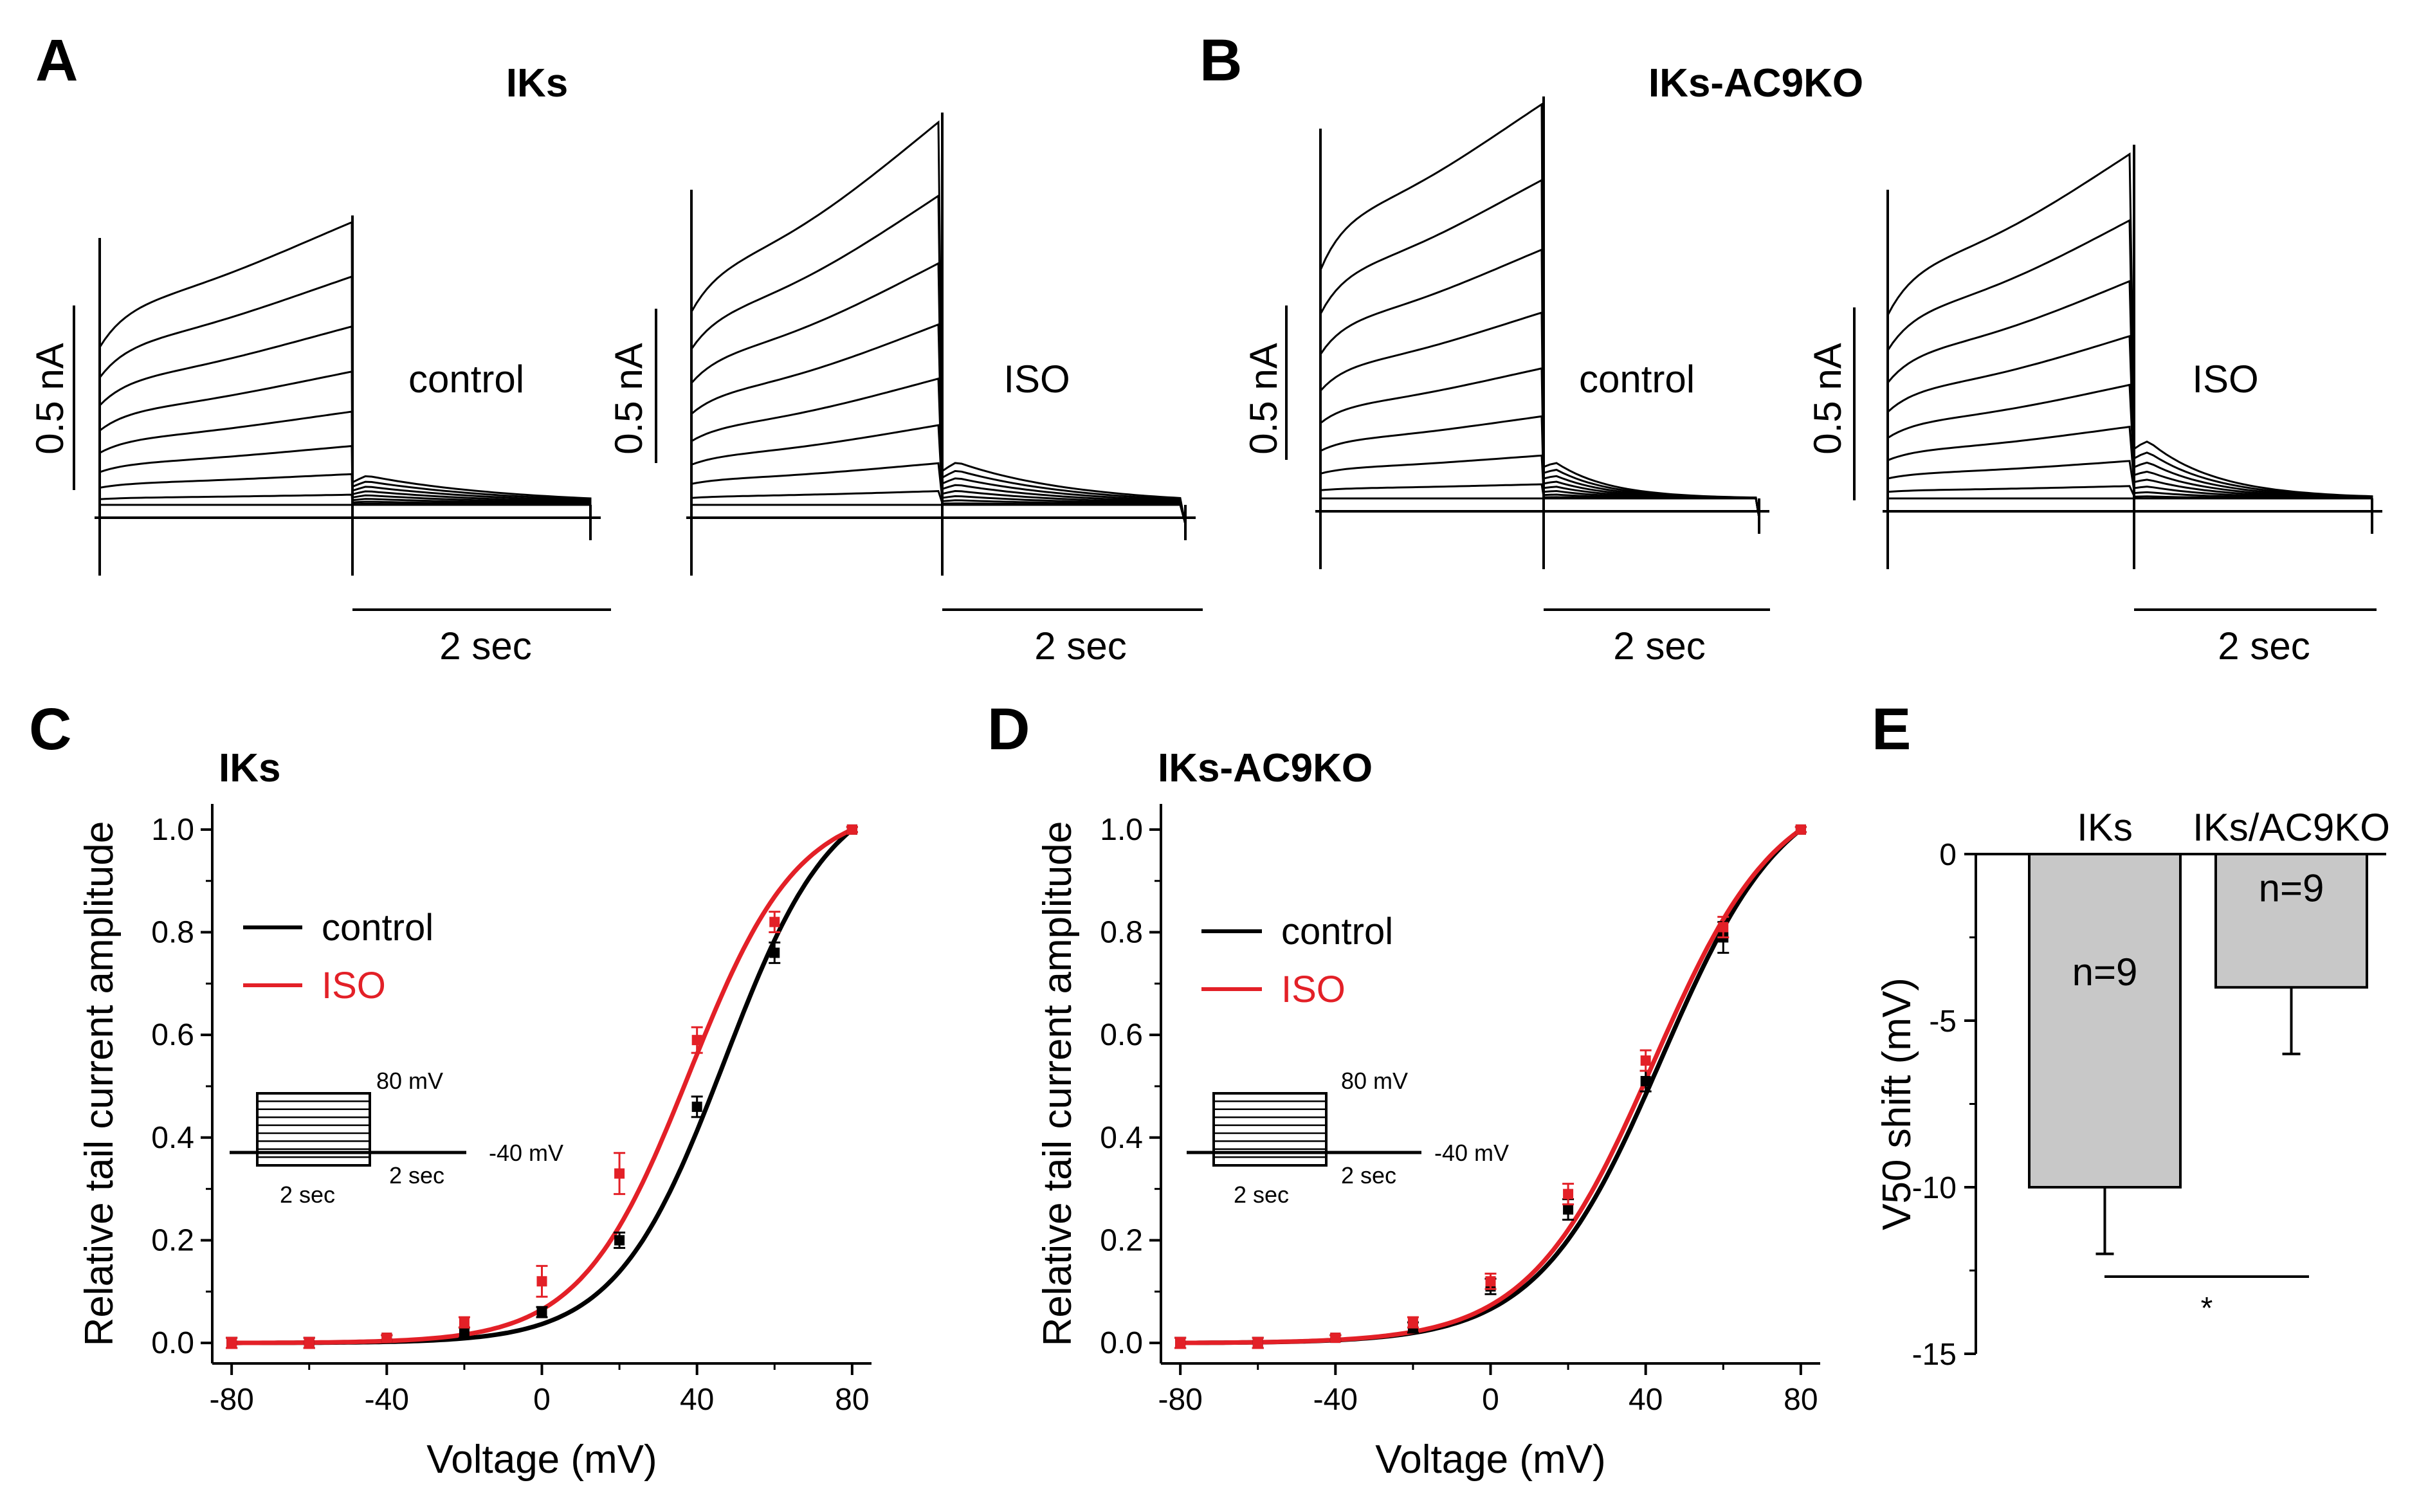  Describe the element at coordinates (1180, 1400) in the screenshot. I see `chart-d-x-tick-label: -80` at that location.